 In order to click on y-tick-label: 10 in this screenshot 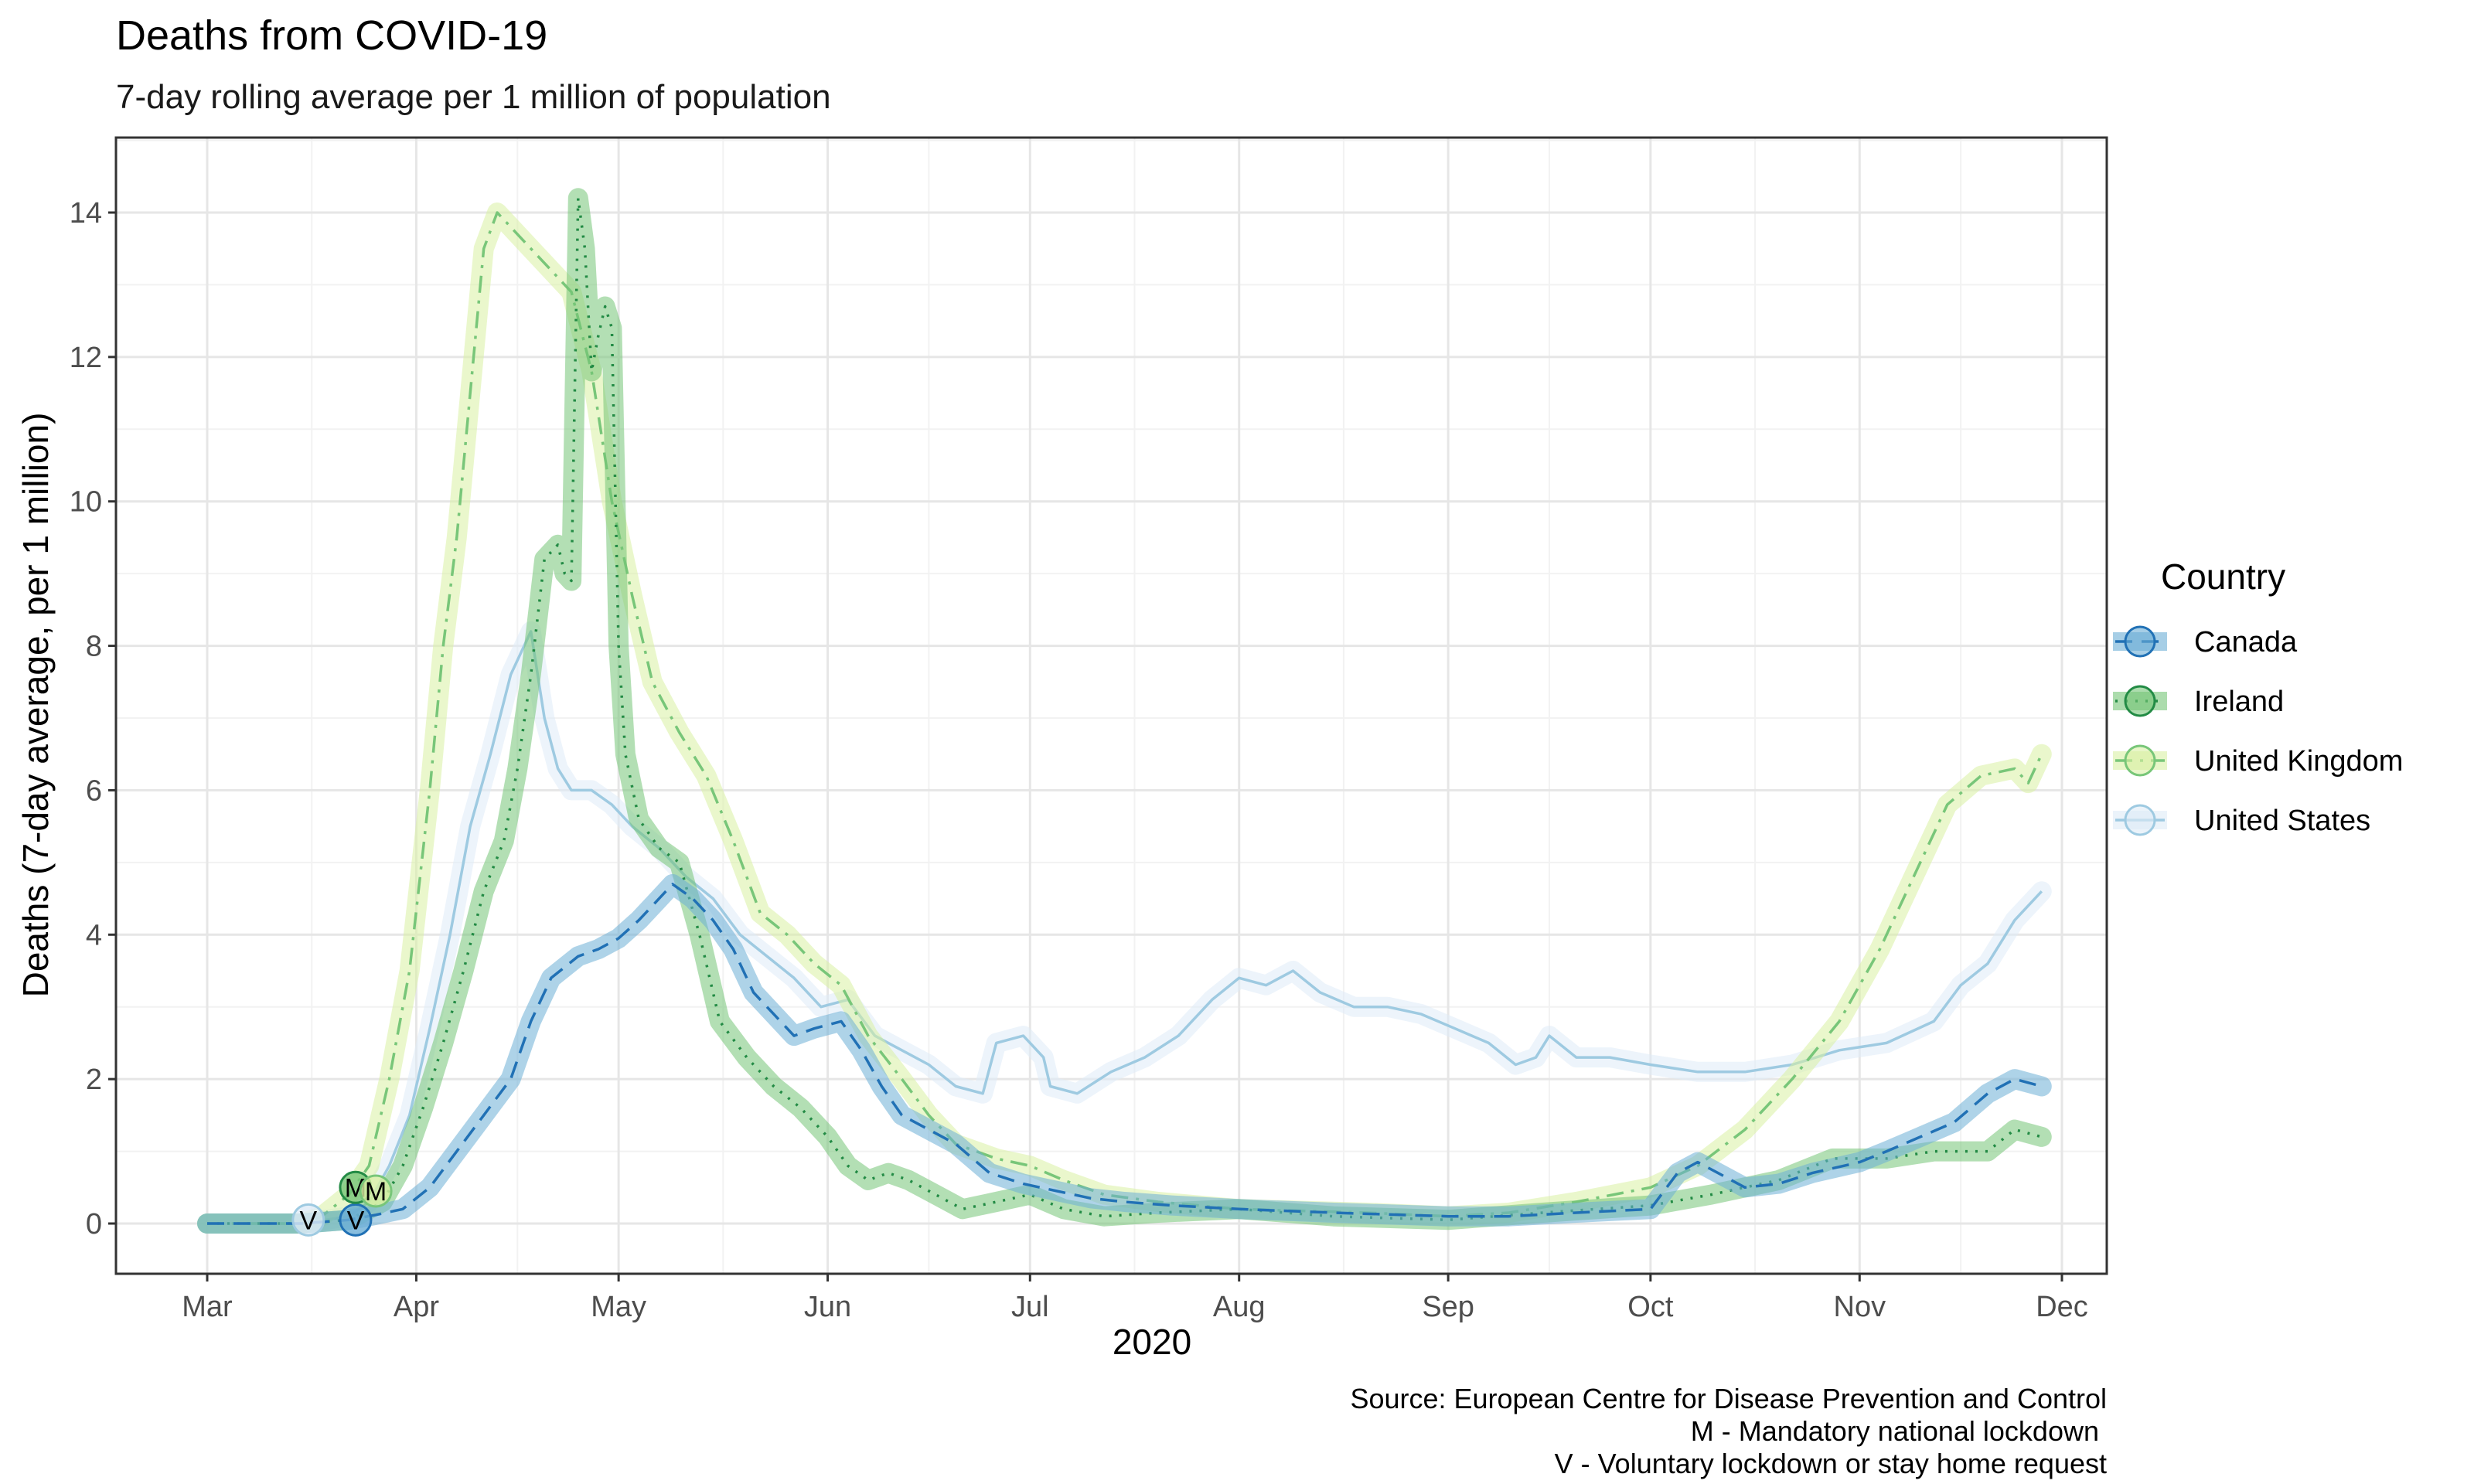, I will do `click(86, 502)`.